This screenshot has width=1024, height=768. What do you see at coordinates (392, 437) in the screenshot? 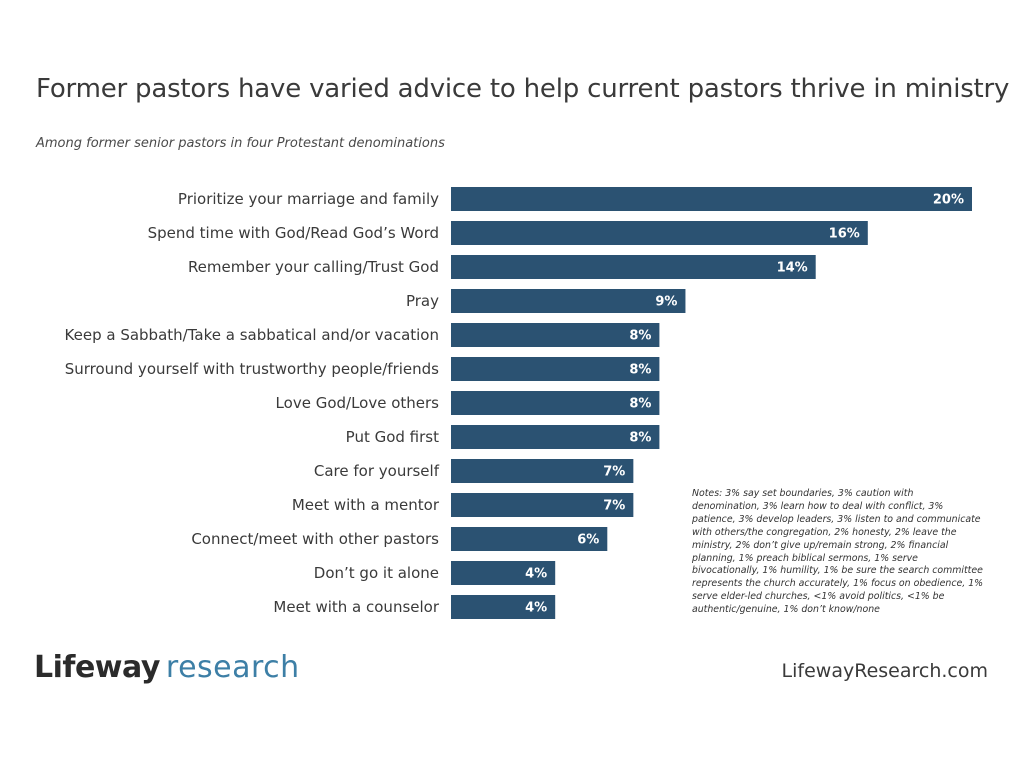
I see `category-label: Put God first` at bounding box center [392, 437].